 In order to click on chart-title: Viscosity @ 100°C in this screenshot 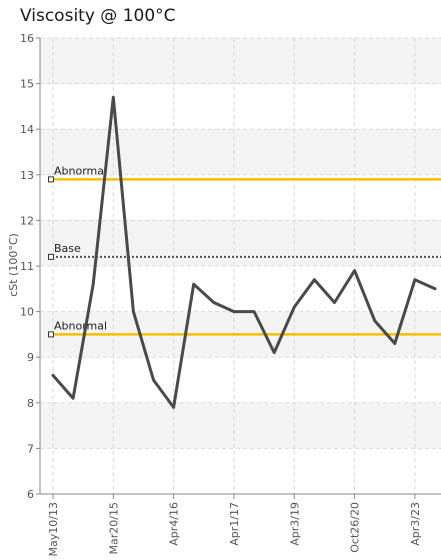, I will do `click(98, 16)`.